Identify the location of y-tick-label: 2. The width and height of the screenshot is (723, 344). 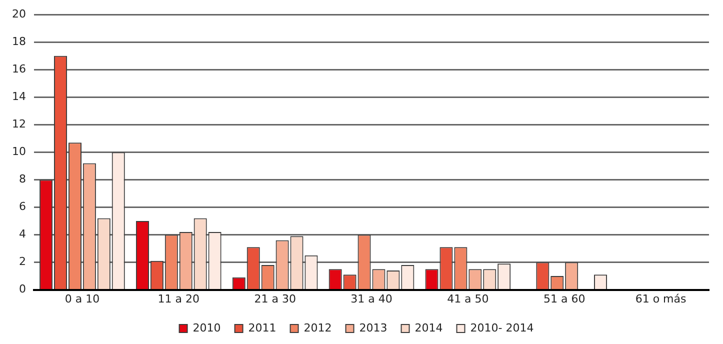
(22, 261).